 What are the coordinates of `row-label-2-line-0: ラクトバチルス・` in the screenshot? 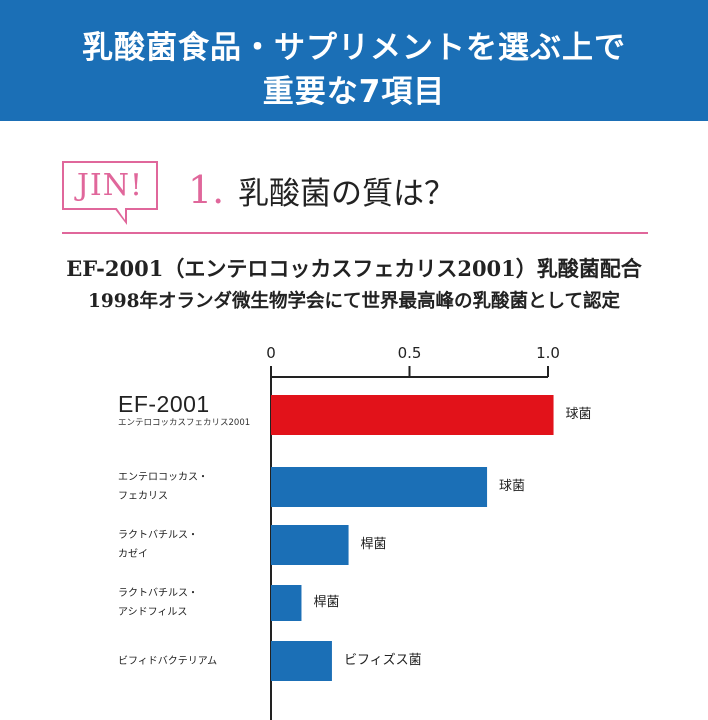 It's located at (158, 535).